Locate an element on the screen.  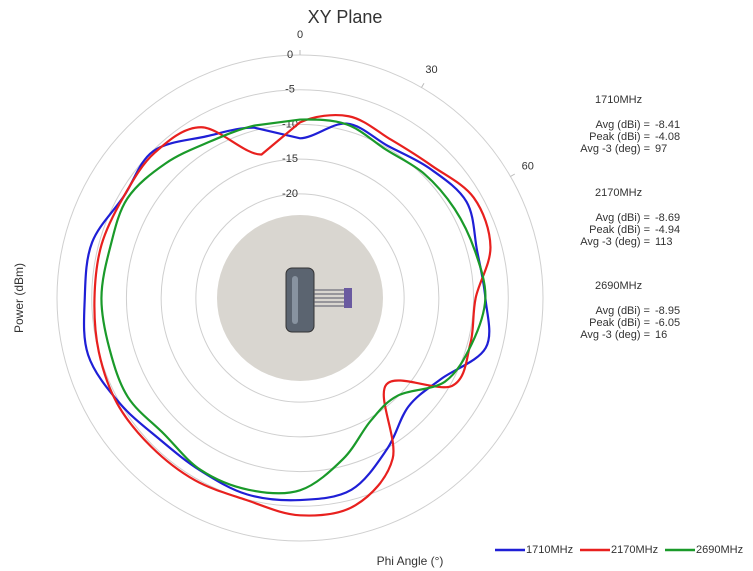
stats-value: -4.08 is located at coordinates (667, 137).